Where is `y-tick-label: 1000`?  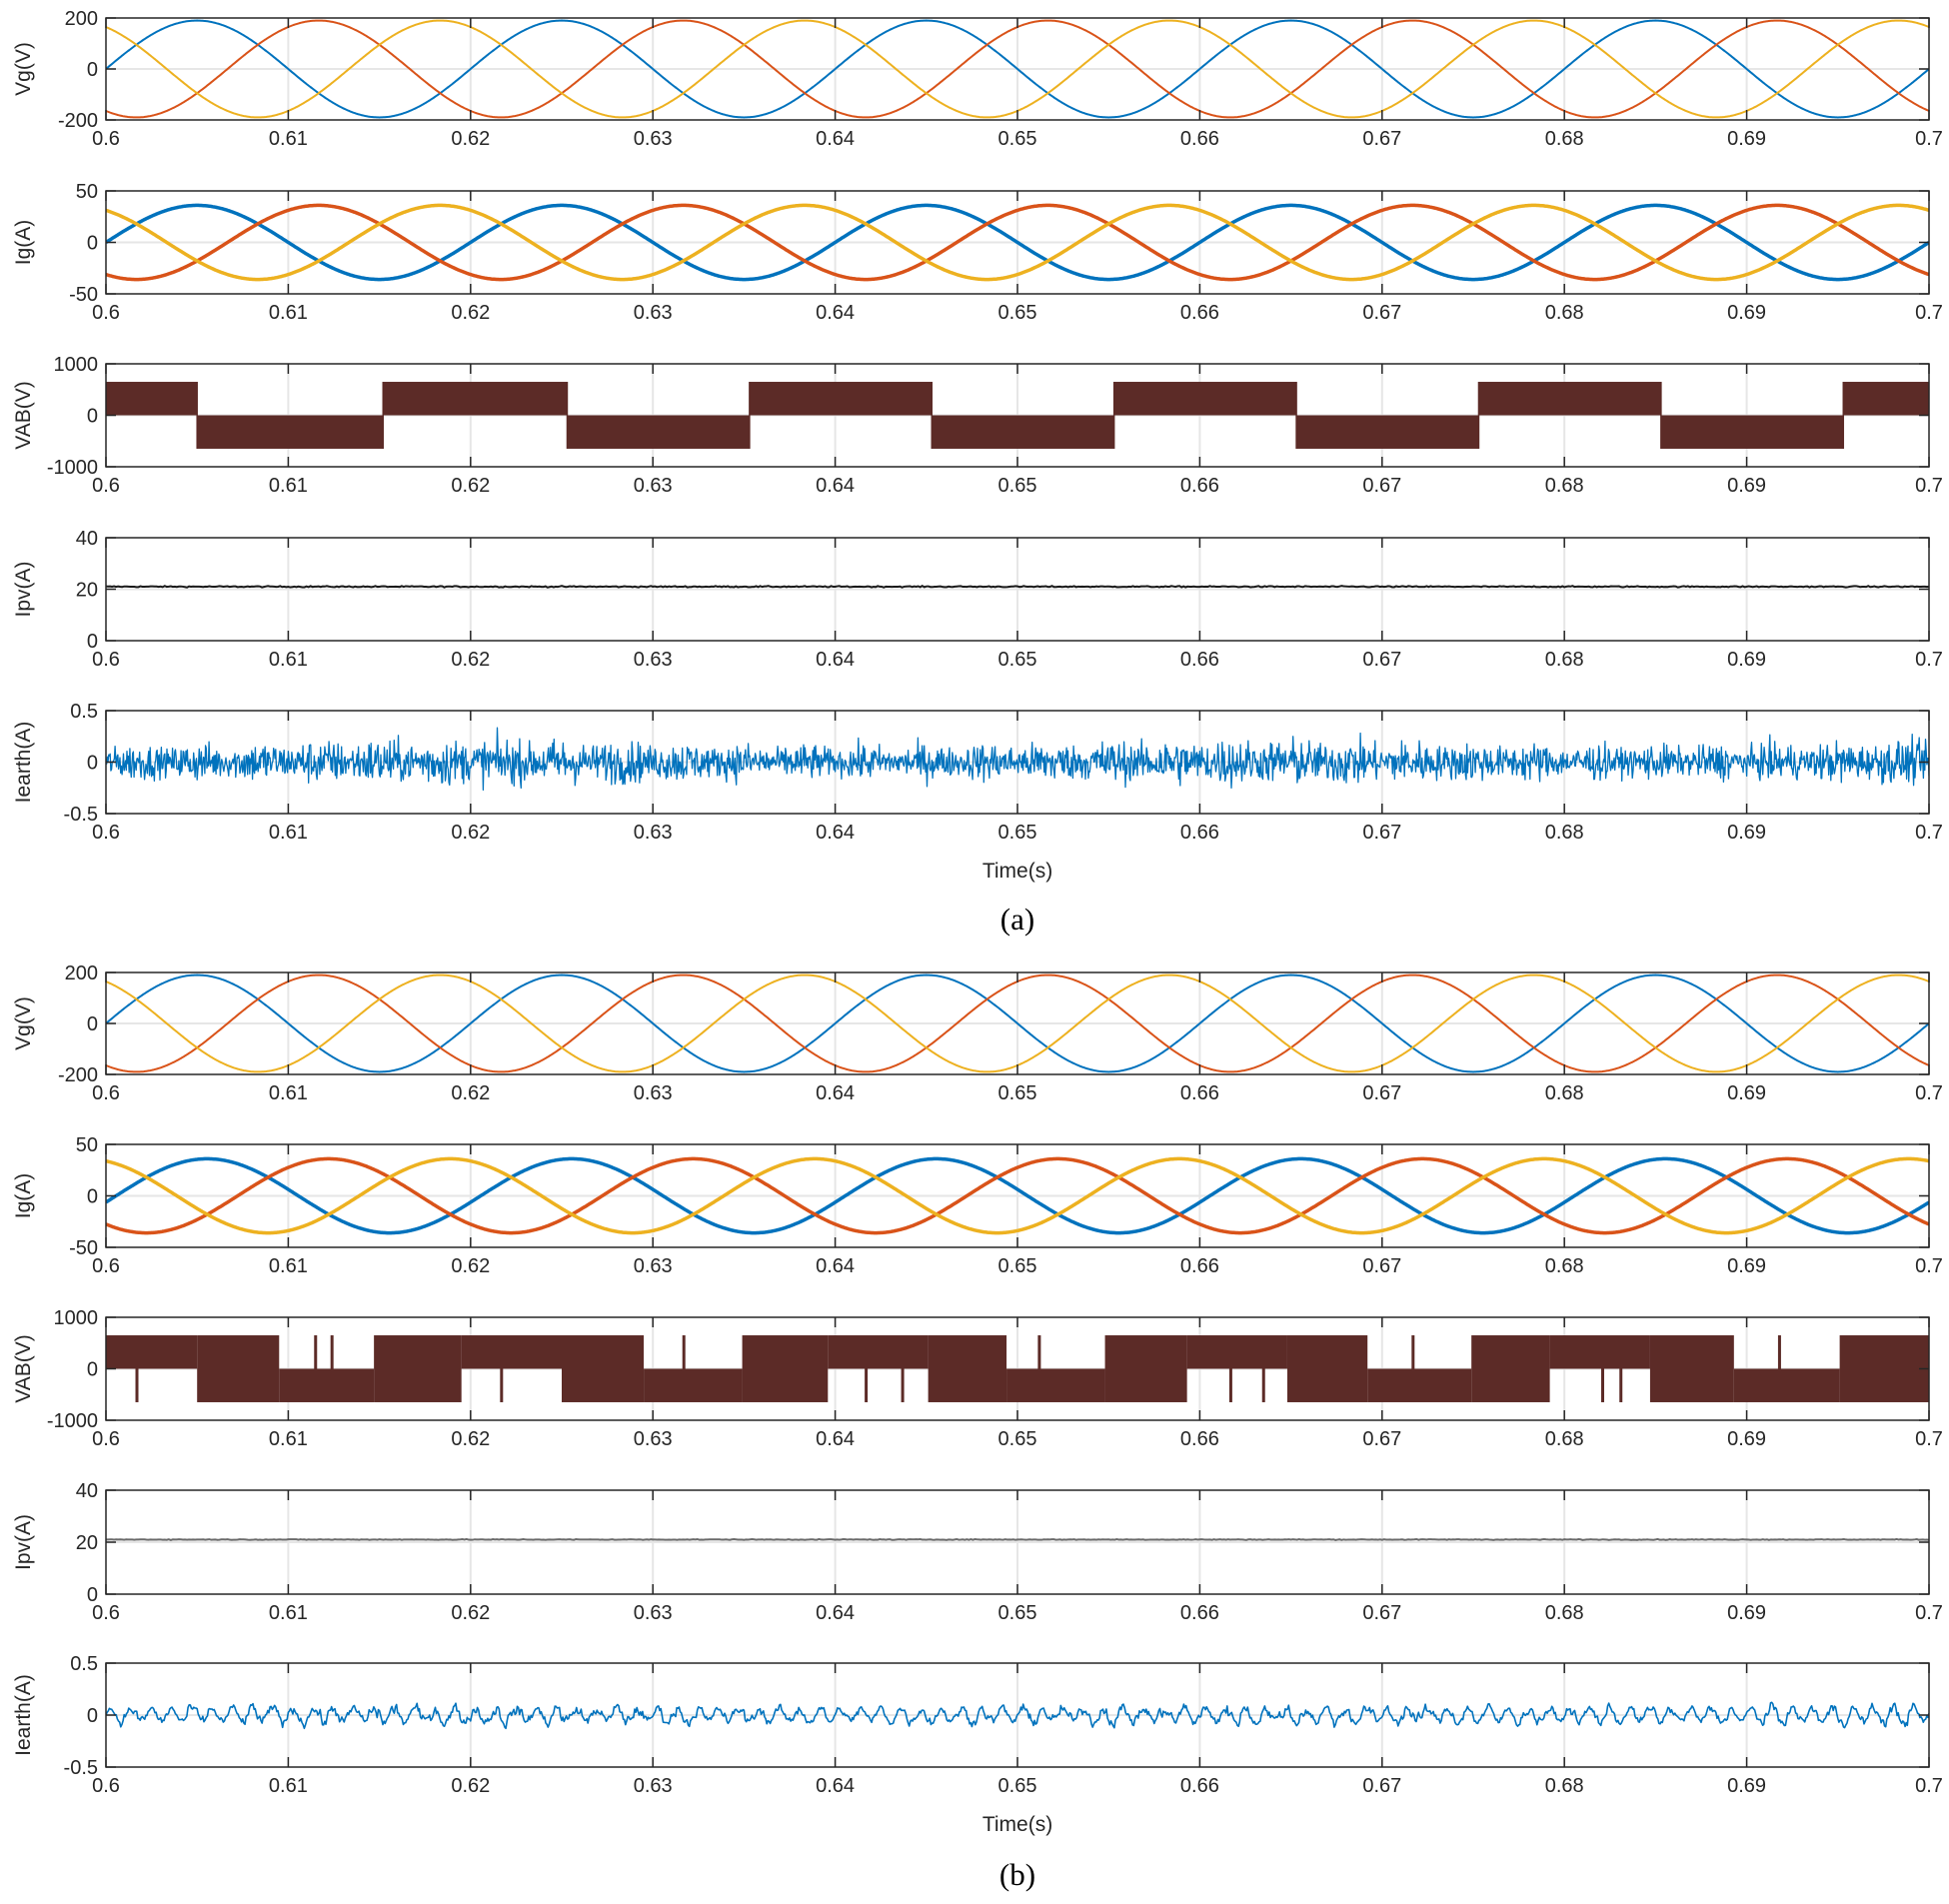 y-tick-label: 1000 is located at coordinates (76, 365).